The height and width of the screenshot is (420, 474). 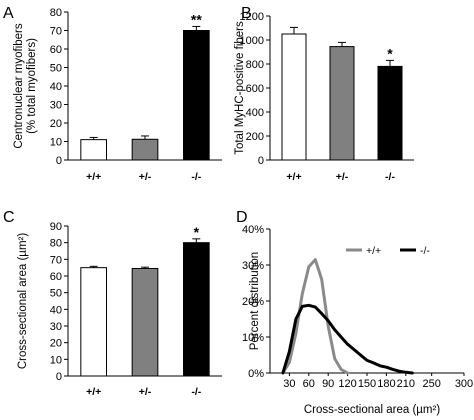 What do you see at coordinates (242, 217) in the screenshot?
I see `panel-letter-d: D` at bounding box center [242, 217].